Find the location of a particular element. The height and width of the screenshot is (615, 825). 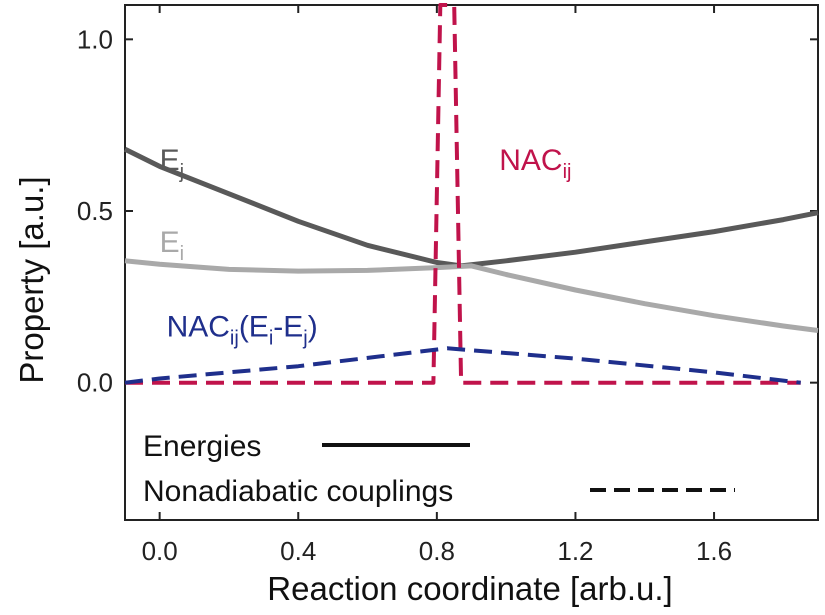

legend: Energies Nonadiabatic couplings is located at coordinates (439, 469).